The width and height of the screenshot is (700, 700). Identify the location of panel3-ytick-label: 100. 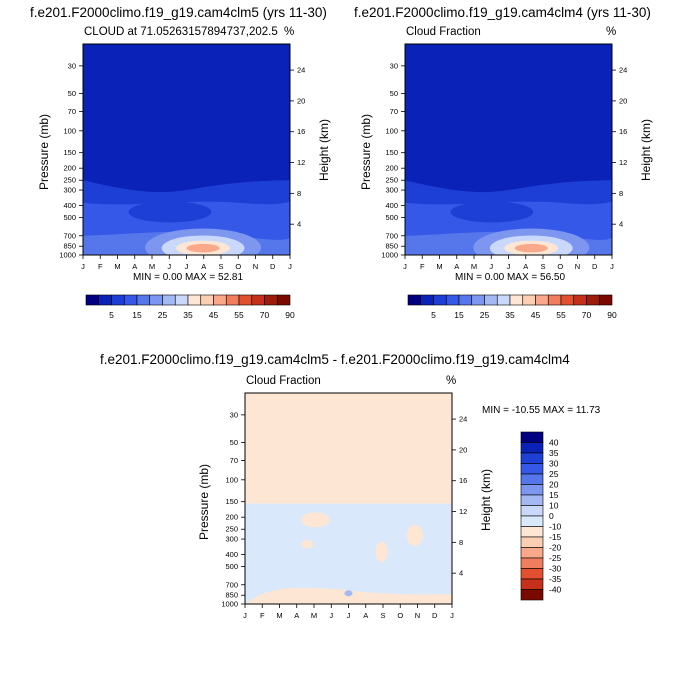
(231, 479).